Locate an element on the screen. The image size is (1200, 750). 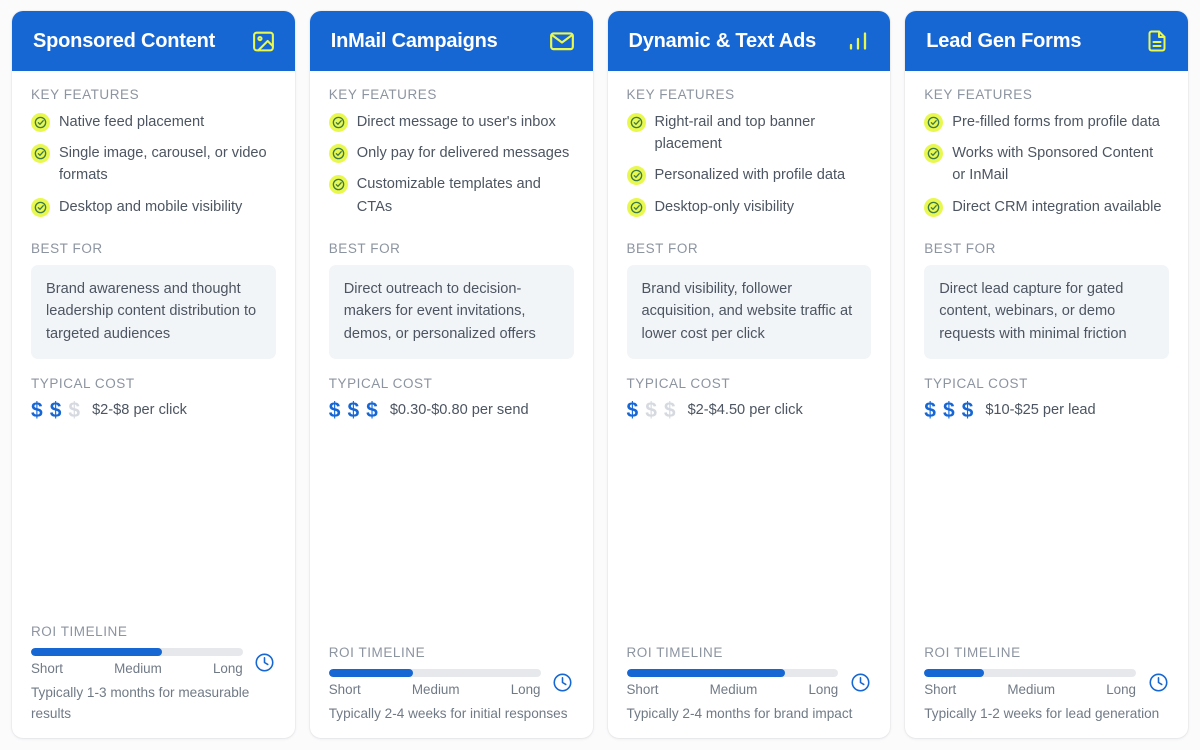
roi-scale-medium: Medium is located at coordinates (733, 689).